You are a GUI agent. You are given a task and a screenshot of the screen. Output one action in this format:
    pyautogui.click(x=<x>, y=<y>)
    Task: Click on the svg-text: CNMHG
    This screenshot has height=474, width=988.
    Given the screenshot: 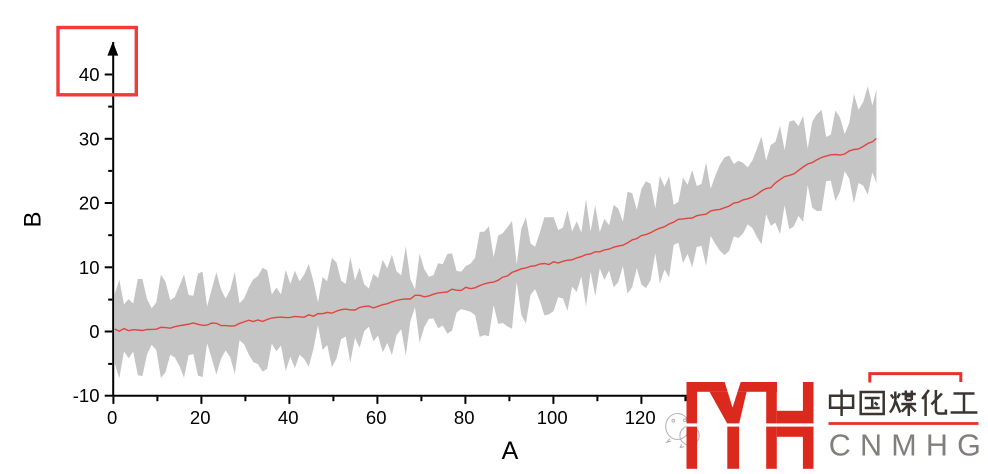 What is the action you would take?
    pyautogui.click(x=908, y=446)
    